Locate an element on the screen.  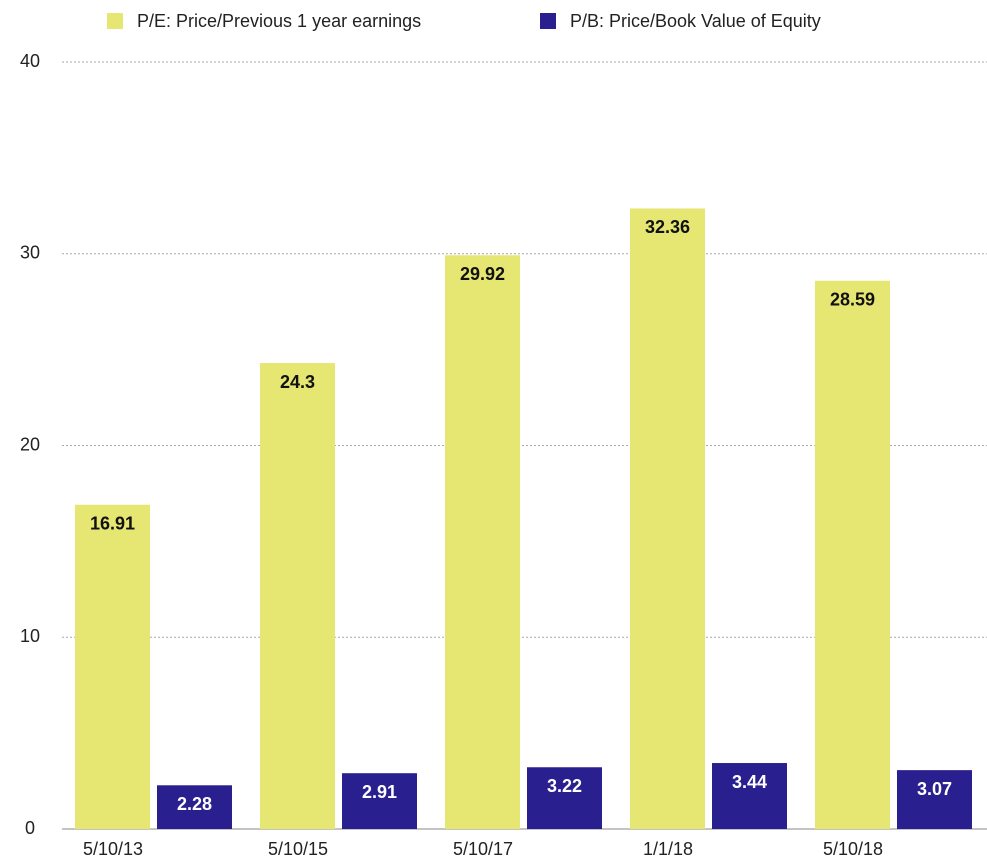
value-label: 3.22 is located at coordinates (564, 786).